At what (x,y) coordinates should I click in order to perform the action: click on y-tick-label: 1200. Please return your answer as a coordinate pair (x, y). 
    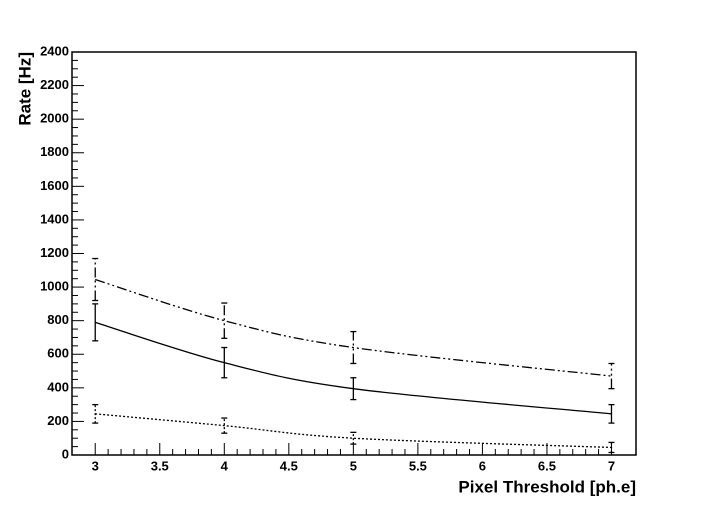
    Looking at the image, I should click on (54, 252).